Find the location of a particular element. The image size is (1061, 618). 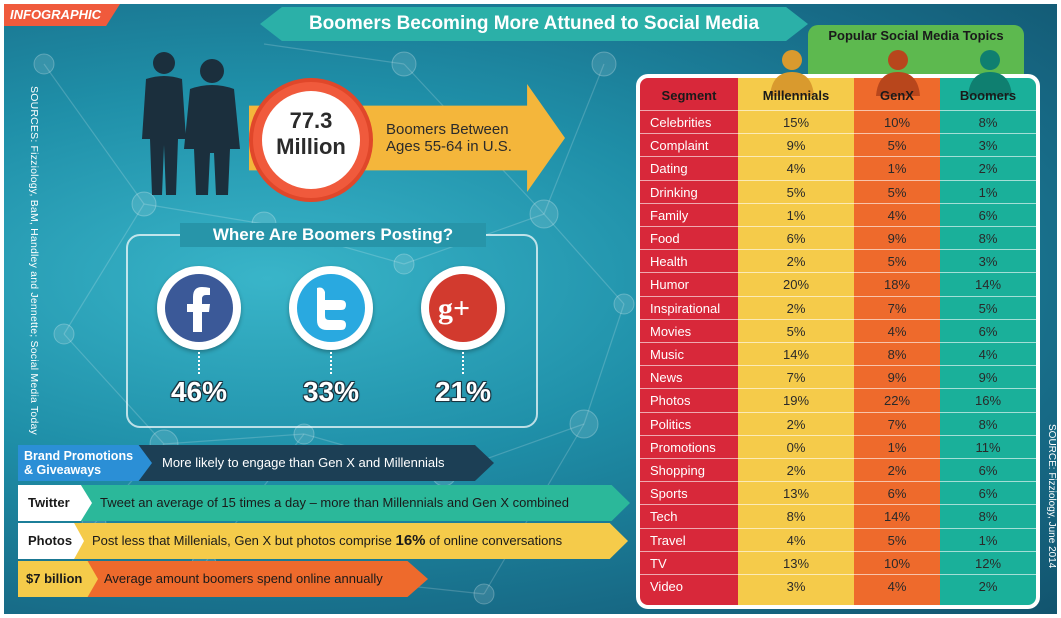

topic-boomers: 9% is located at coordinates (988, 378).